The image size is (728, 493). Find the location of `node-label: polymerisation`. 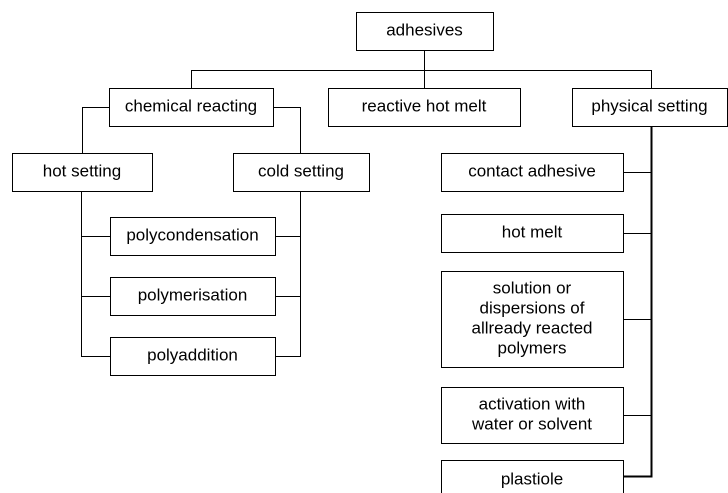

node-label: polymerisation is located at coordinates (193, 294).